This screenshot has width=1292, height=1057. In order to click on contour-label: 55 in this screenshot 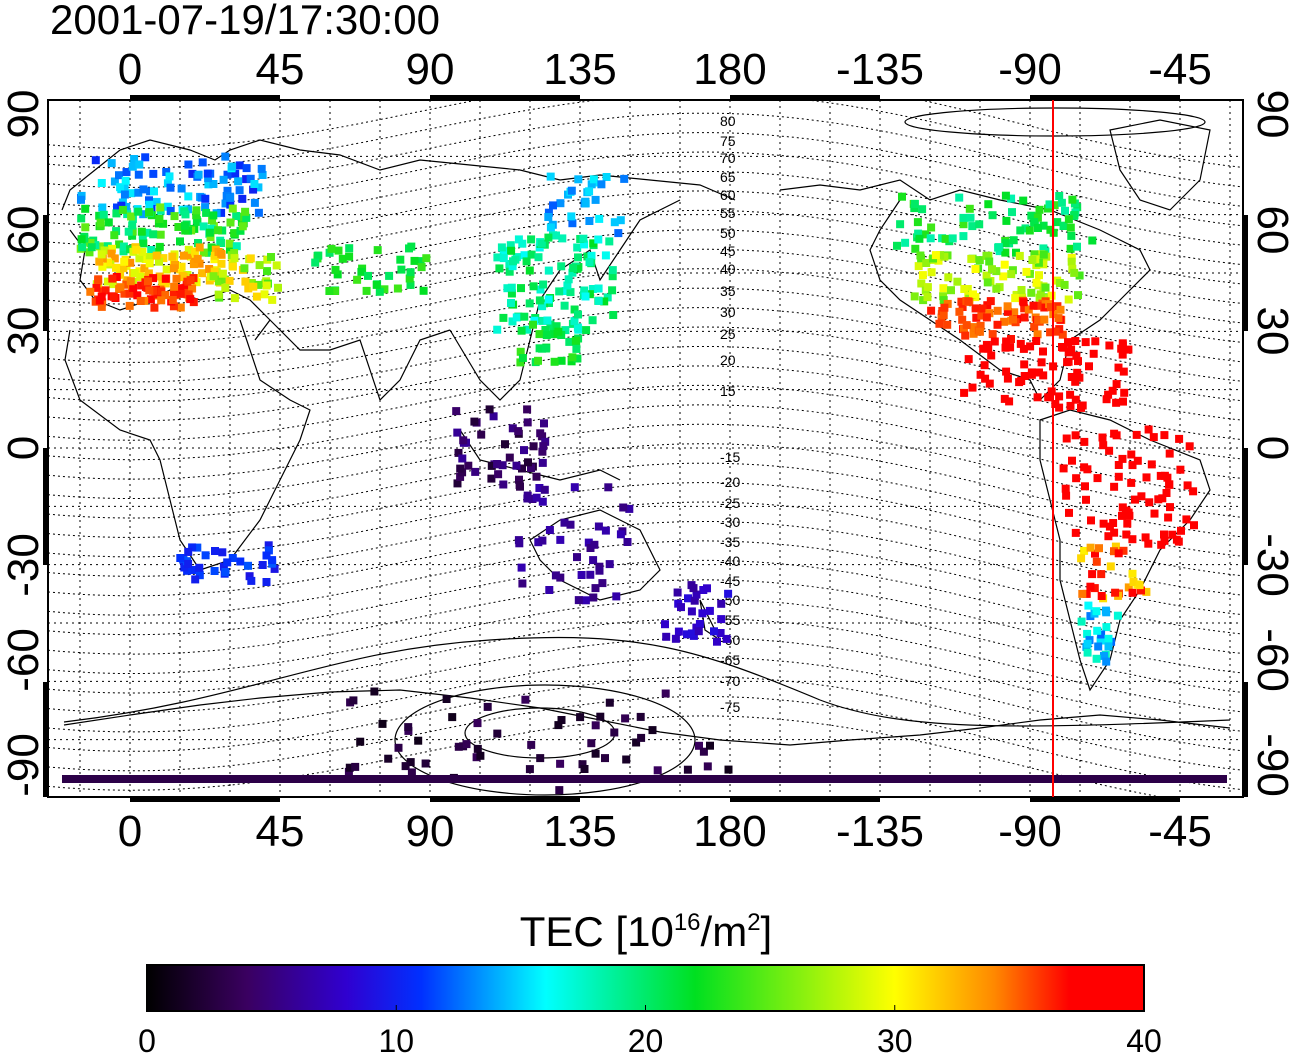, I will do `click(728, 213)`.